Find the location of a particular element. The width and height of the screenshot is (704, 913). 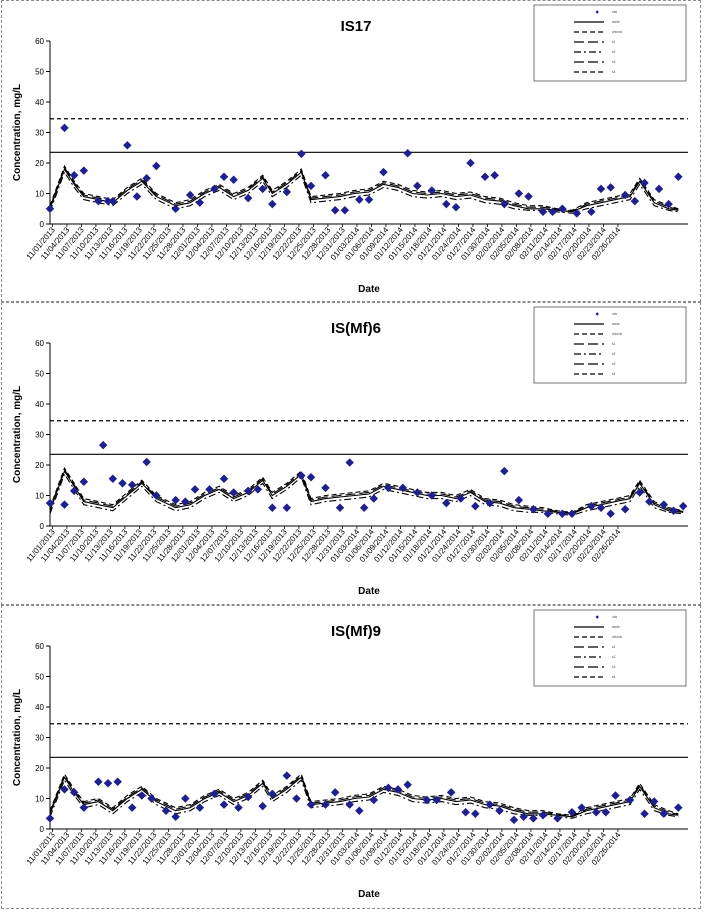

y-tick-label: 60 is located at coordinates (39, 646).